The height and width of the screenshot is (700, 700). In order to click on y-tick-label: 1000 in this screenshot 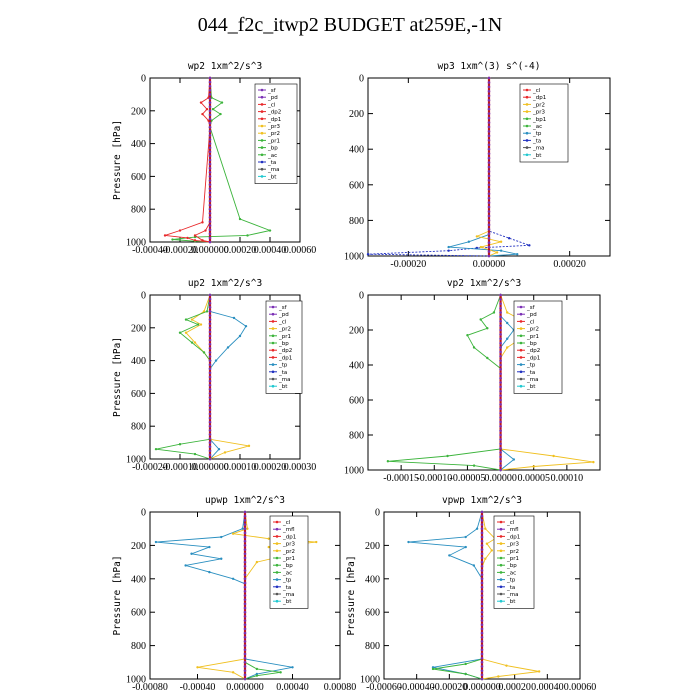, I will do `click(136, 680)`.